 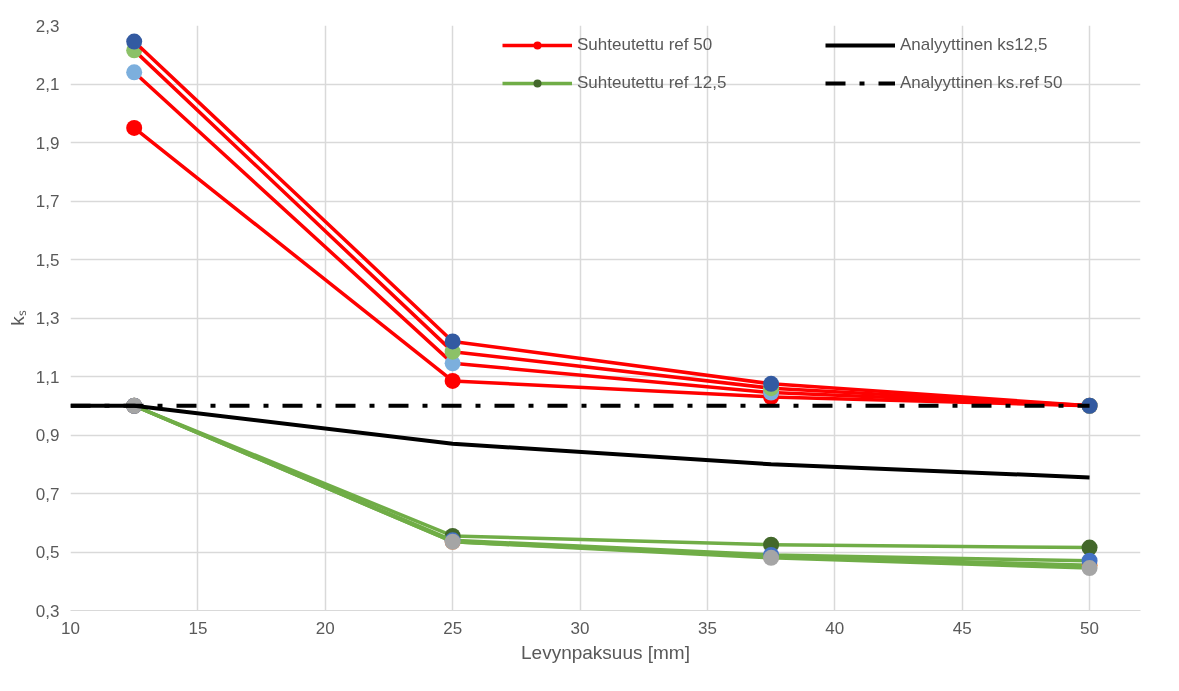 I want to click on y-tick-label: 0,7, so click(x=47, y=494).